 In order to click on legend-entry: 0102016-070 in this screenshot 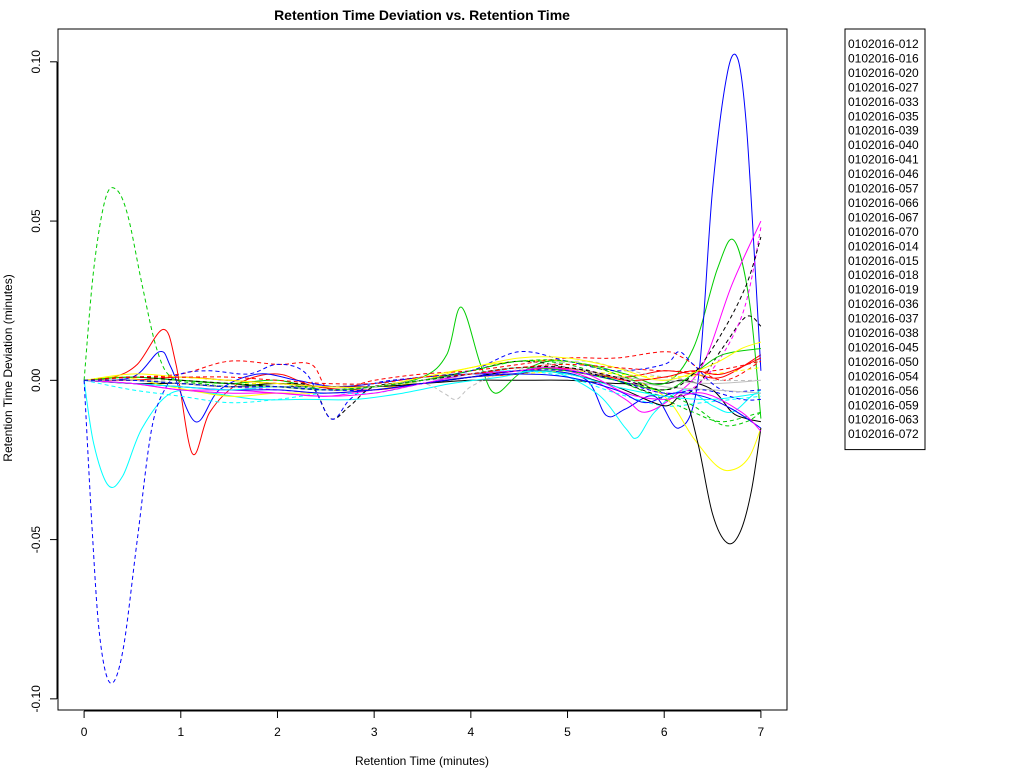, I will do `click(883, 232)`.